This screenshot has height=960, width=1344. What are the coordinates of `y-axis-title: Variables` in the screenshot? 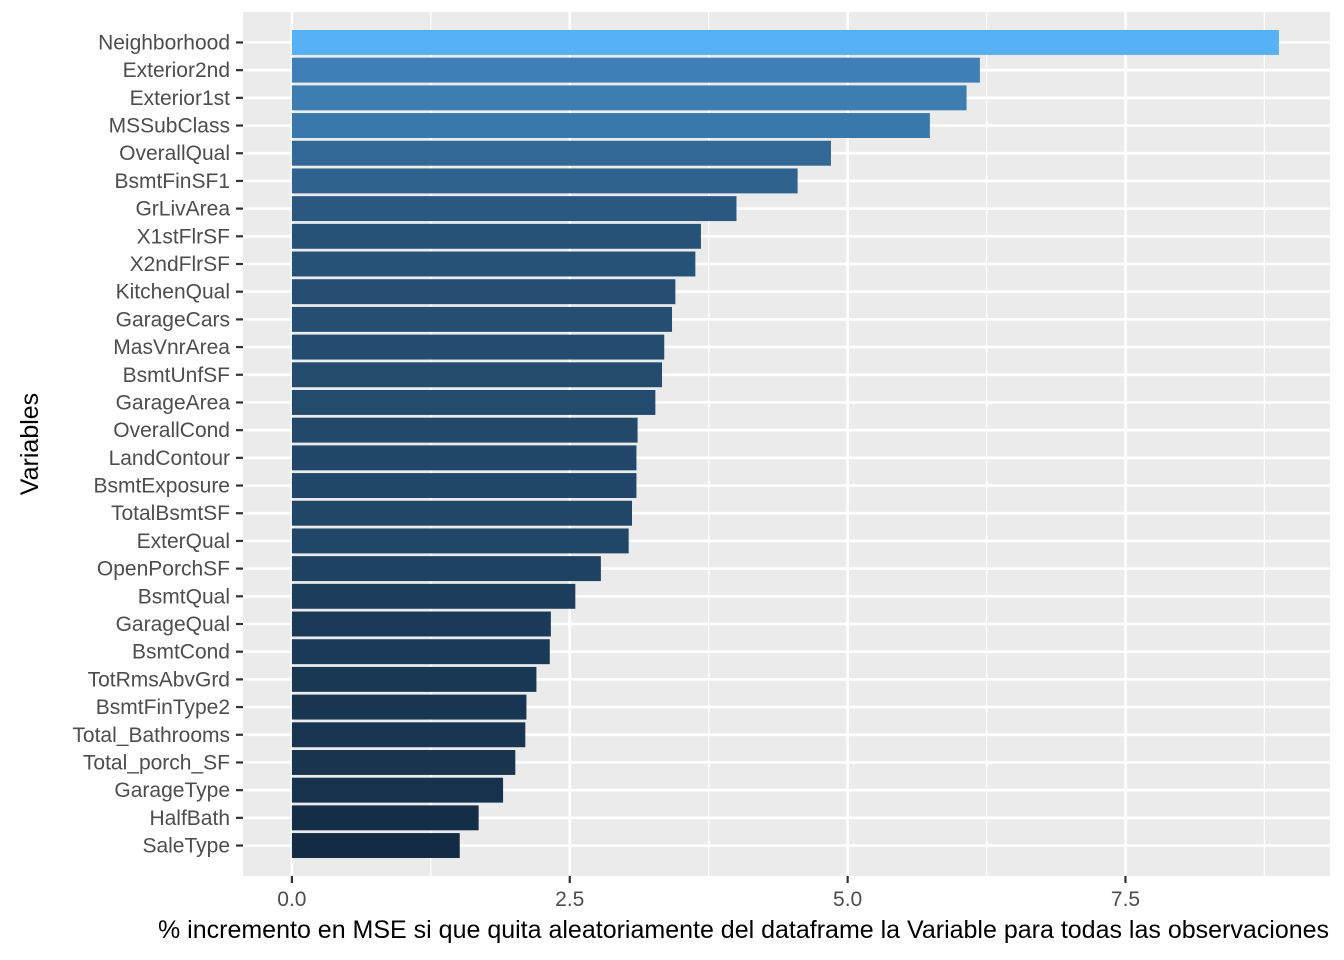 It's located at (30, 444).